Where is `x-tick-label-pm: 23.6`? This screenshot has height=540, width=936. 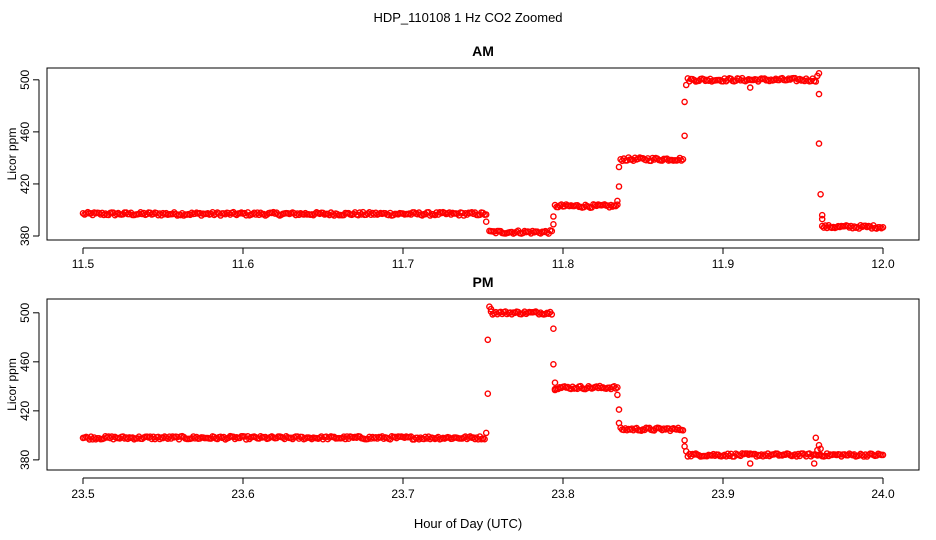 x-tick-label-pm: 23.6 is located at coordinates (243, 494).